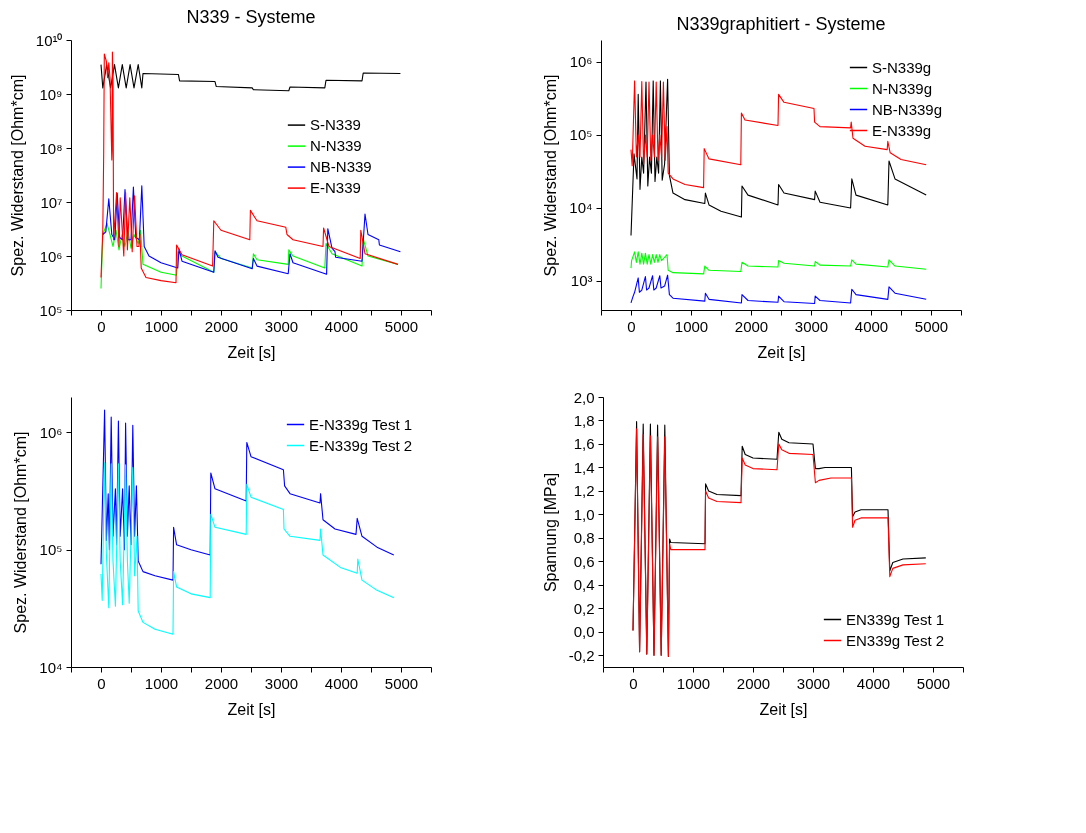 The height and width of the screenshot is (833, 1086). I want to click on legend-label: E-N339g, so click(902, 130).